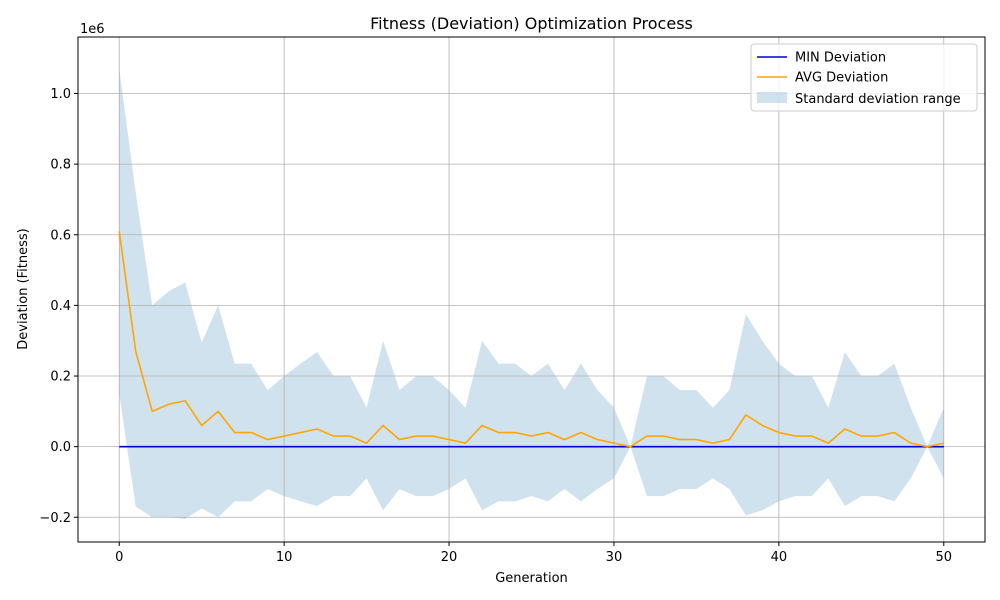  I want to click on y-axis-label: Deviation (Fitness), so click(23, 288).